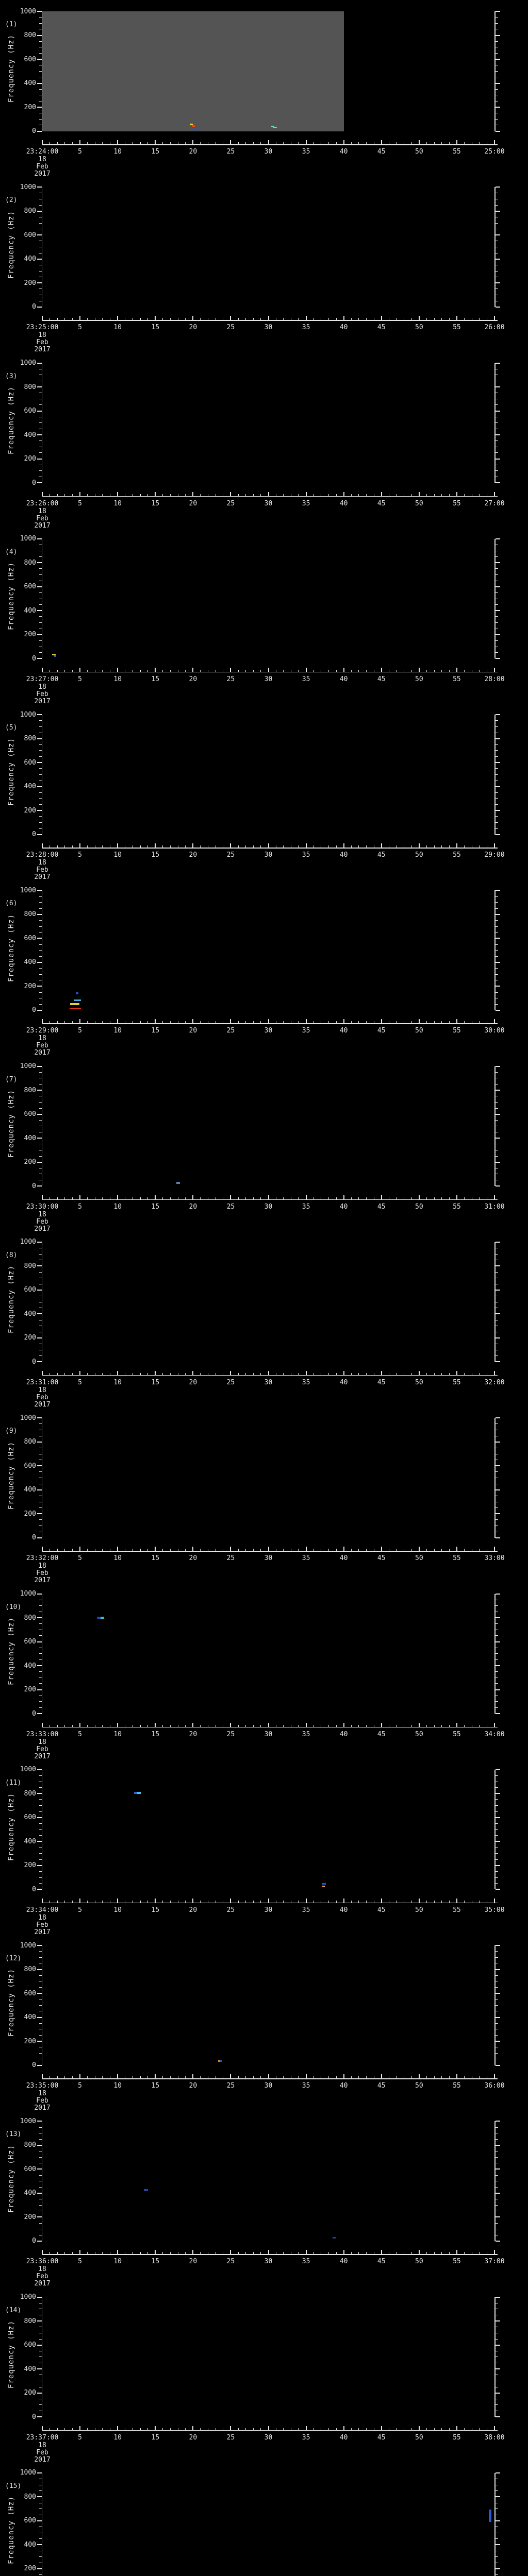 The height and width of the screenshot is (2576, 528). Describe the element at coordinates (77, 993) in the screenshot. I see `detection-mark` at that location.